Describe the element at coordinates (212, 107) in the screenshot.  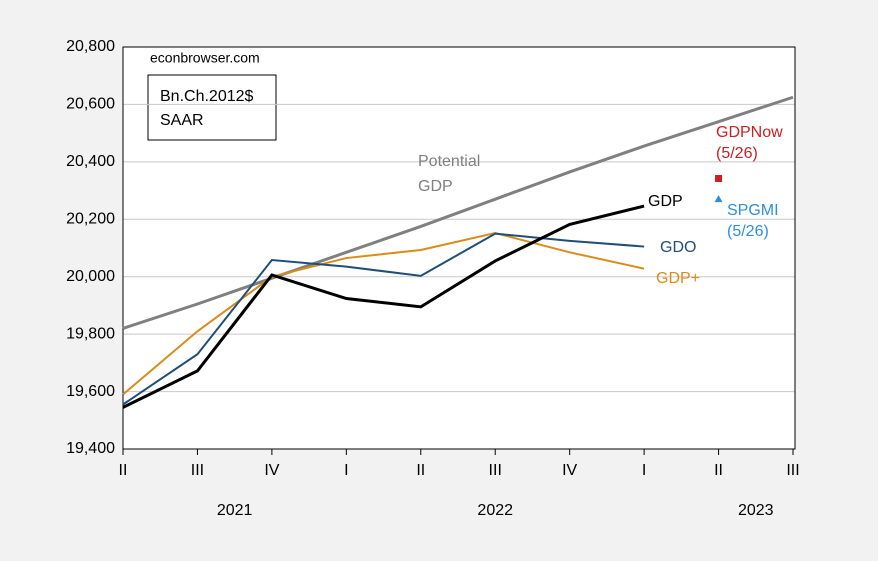
I see `units-box` at that location.